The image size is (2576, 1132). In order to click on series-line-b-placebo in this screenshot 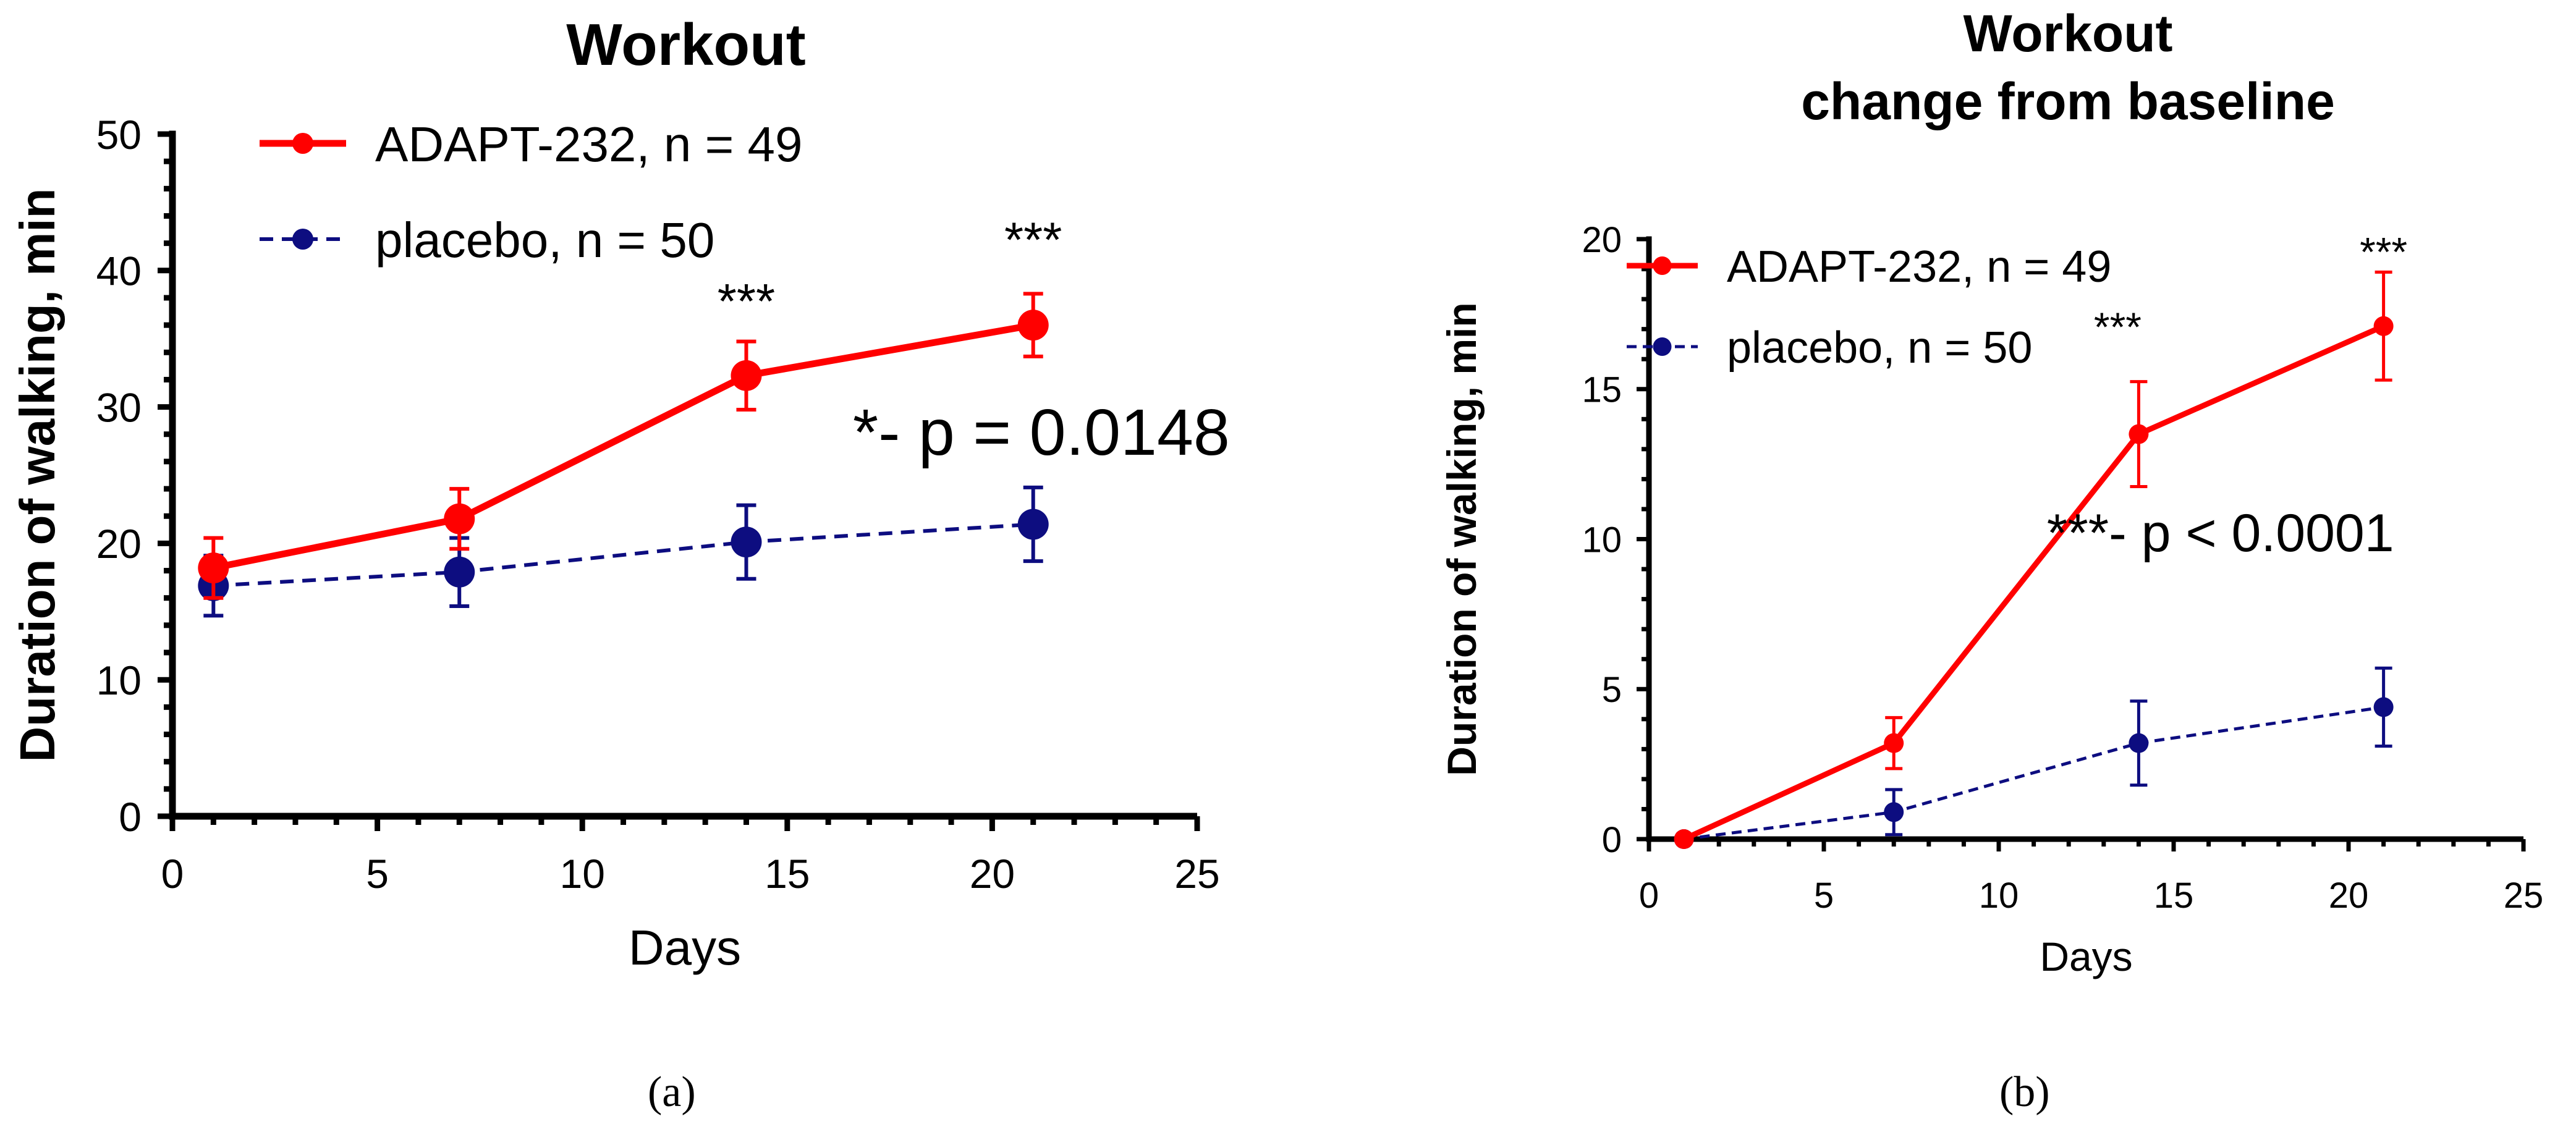, I will do `click(2034, 773)`.